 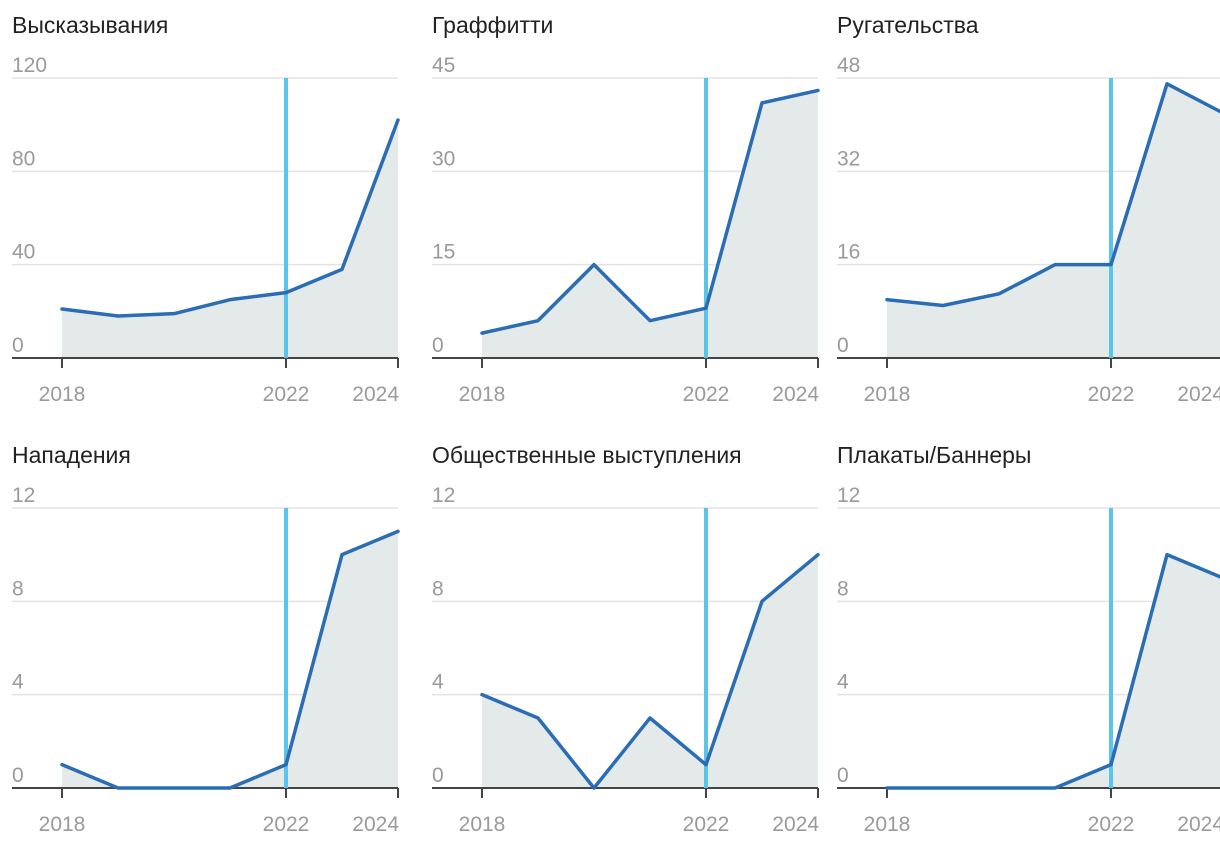 What do you see at coordinates (493, 25) in the screenshot?
I see `chart-title: Граффитти` at bounding box center [493, 25].